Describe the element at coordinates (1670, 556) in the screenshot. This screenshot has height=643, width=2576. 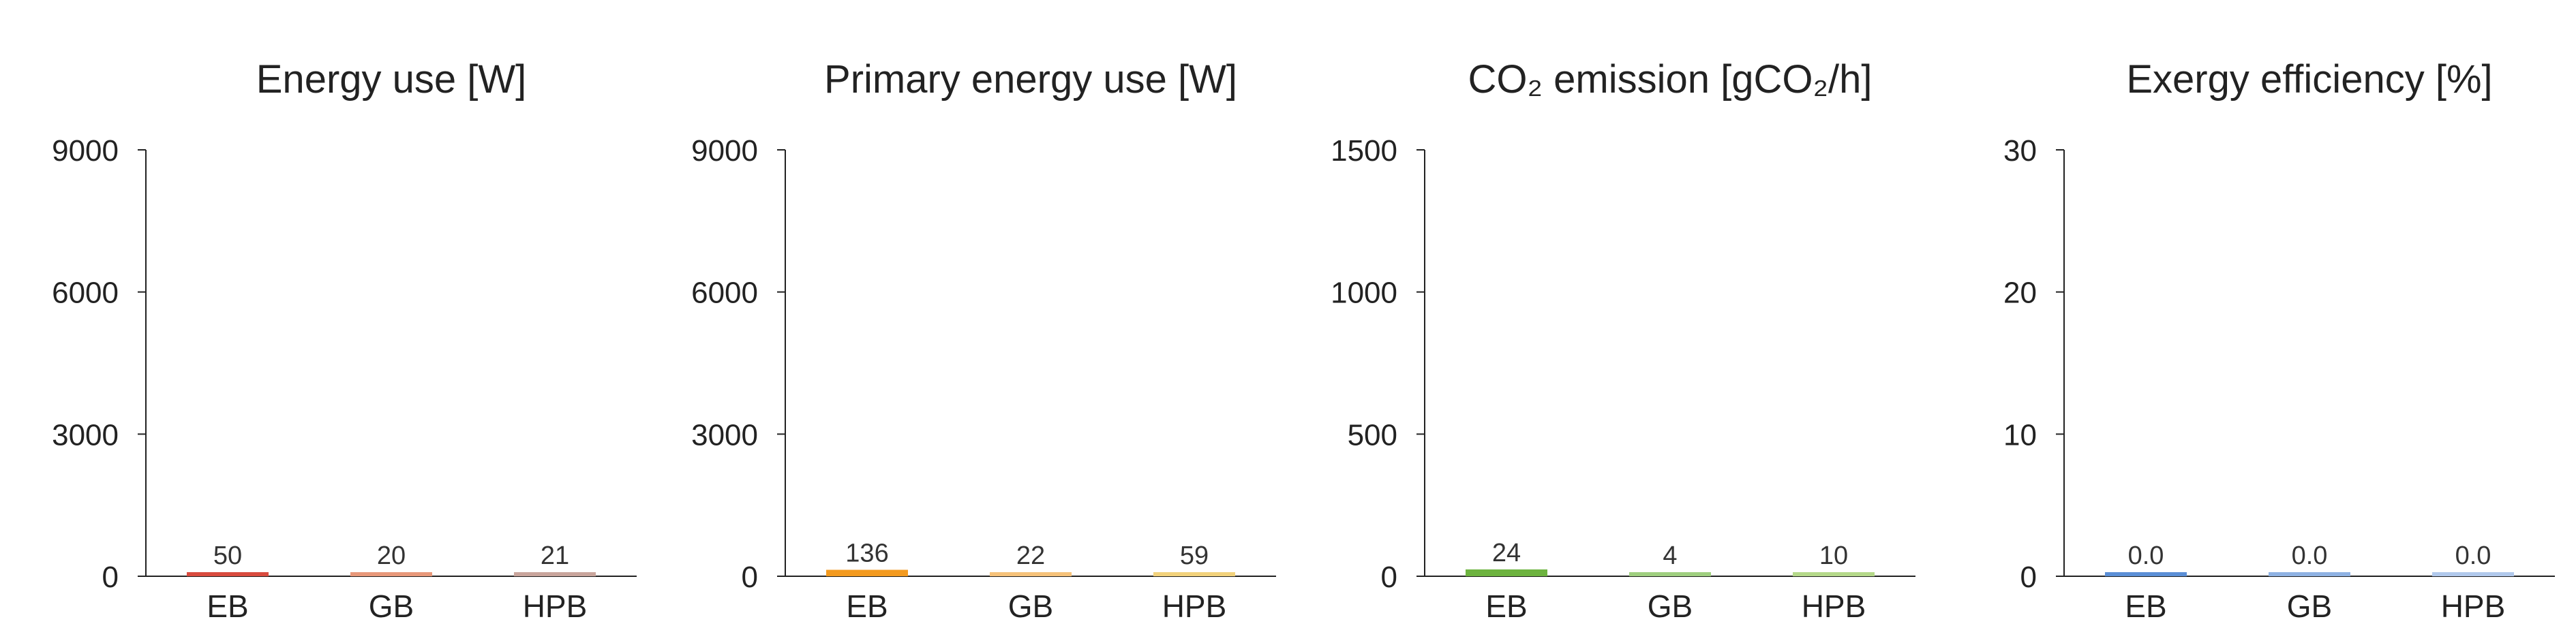
I see `bar-value-label: 4` at that location.